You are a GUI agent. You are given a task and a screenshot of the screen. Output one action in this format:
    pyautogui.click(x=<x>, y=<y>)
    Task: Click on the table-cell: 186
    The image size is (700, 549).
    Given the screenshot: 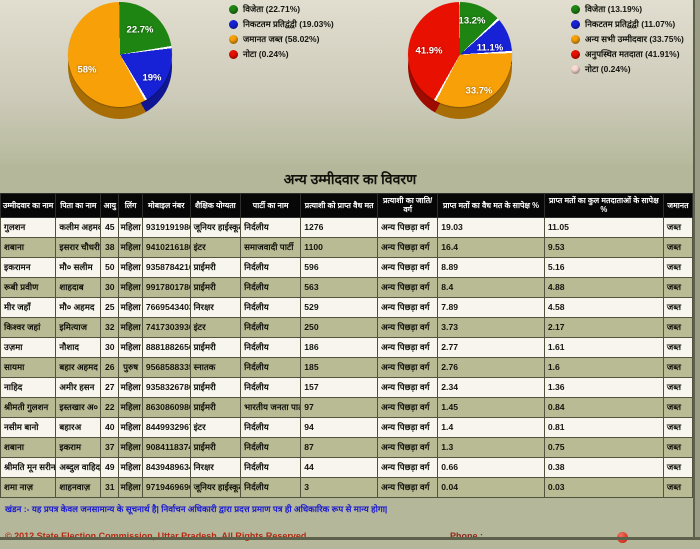 What is the action you would take?
    pyautogui.click(x=339, y=347)
    